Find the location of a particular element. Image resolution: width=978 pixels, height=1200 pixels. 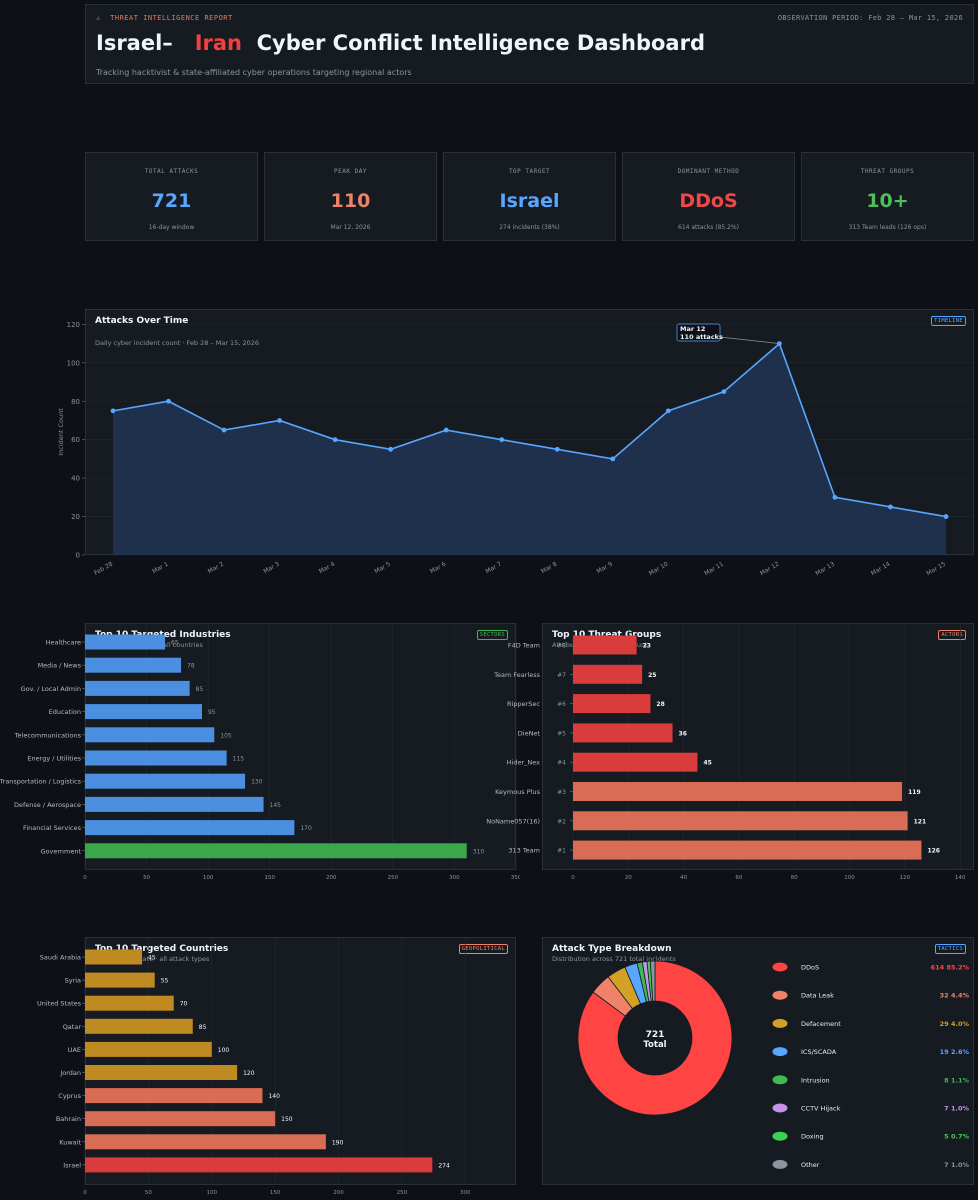

kpi-label: TOP TARGET is located at coordinates (529, 171).